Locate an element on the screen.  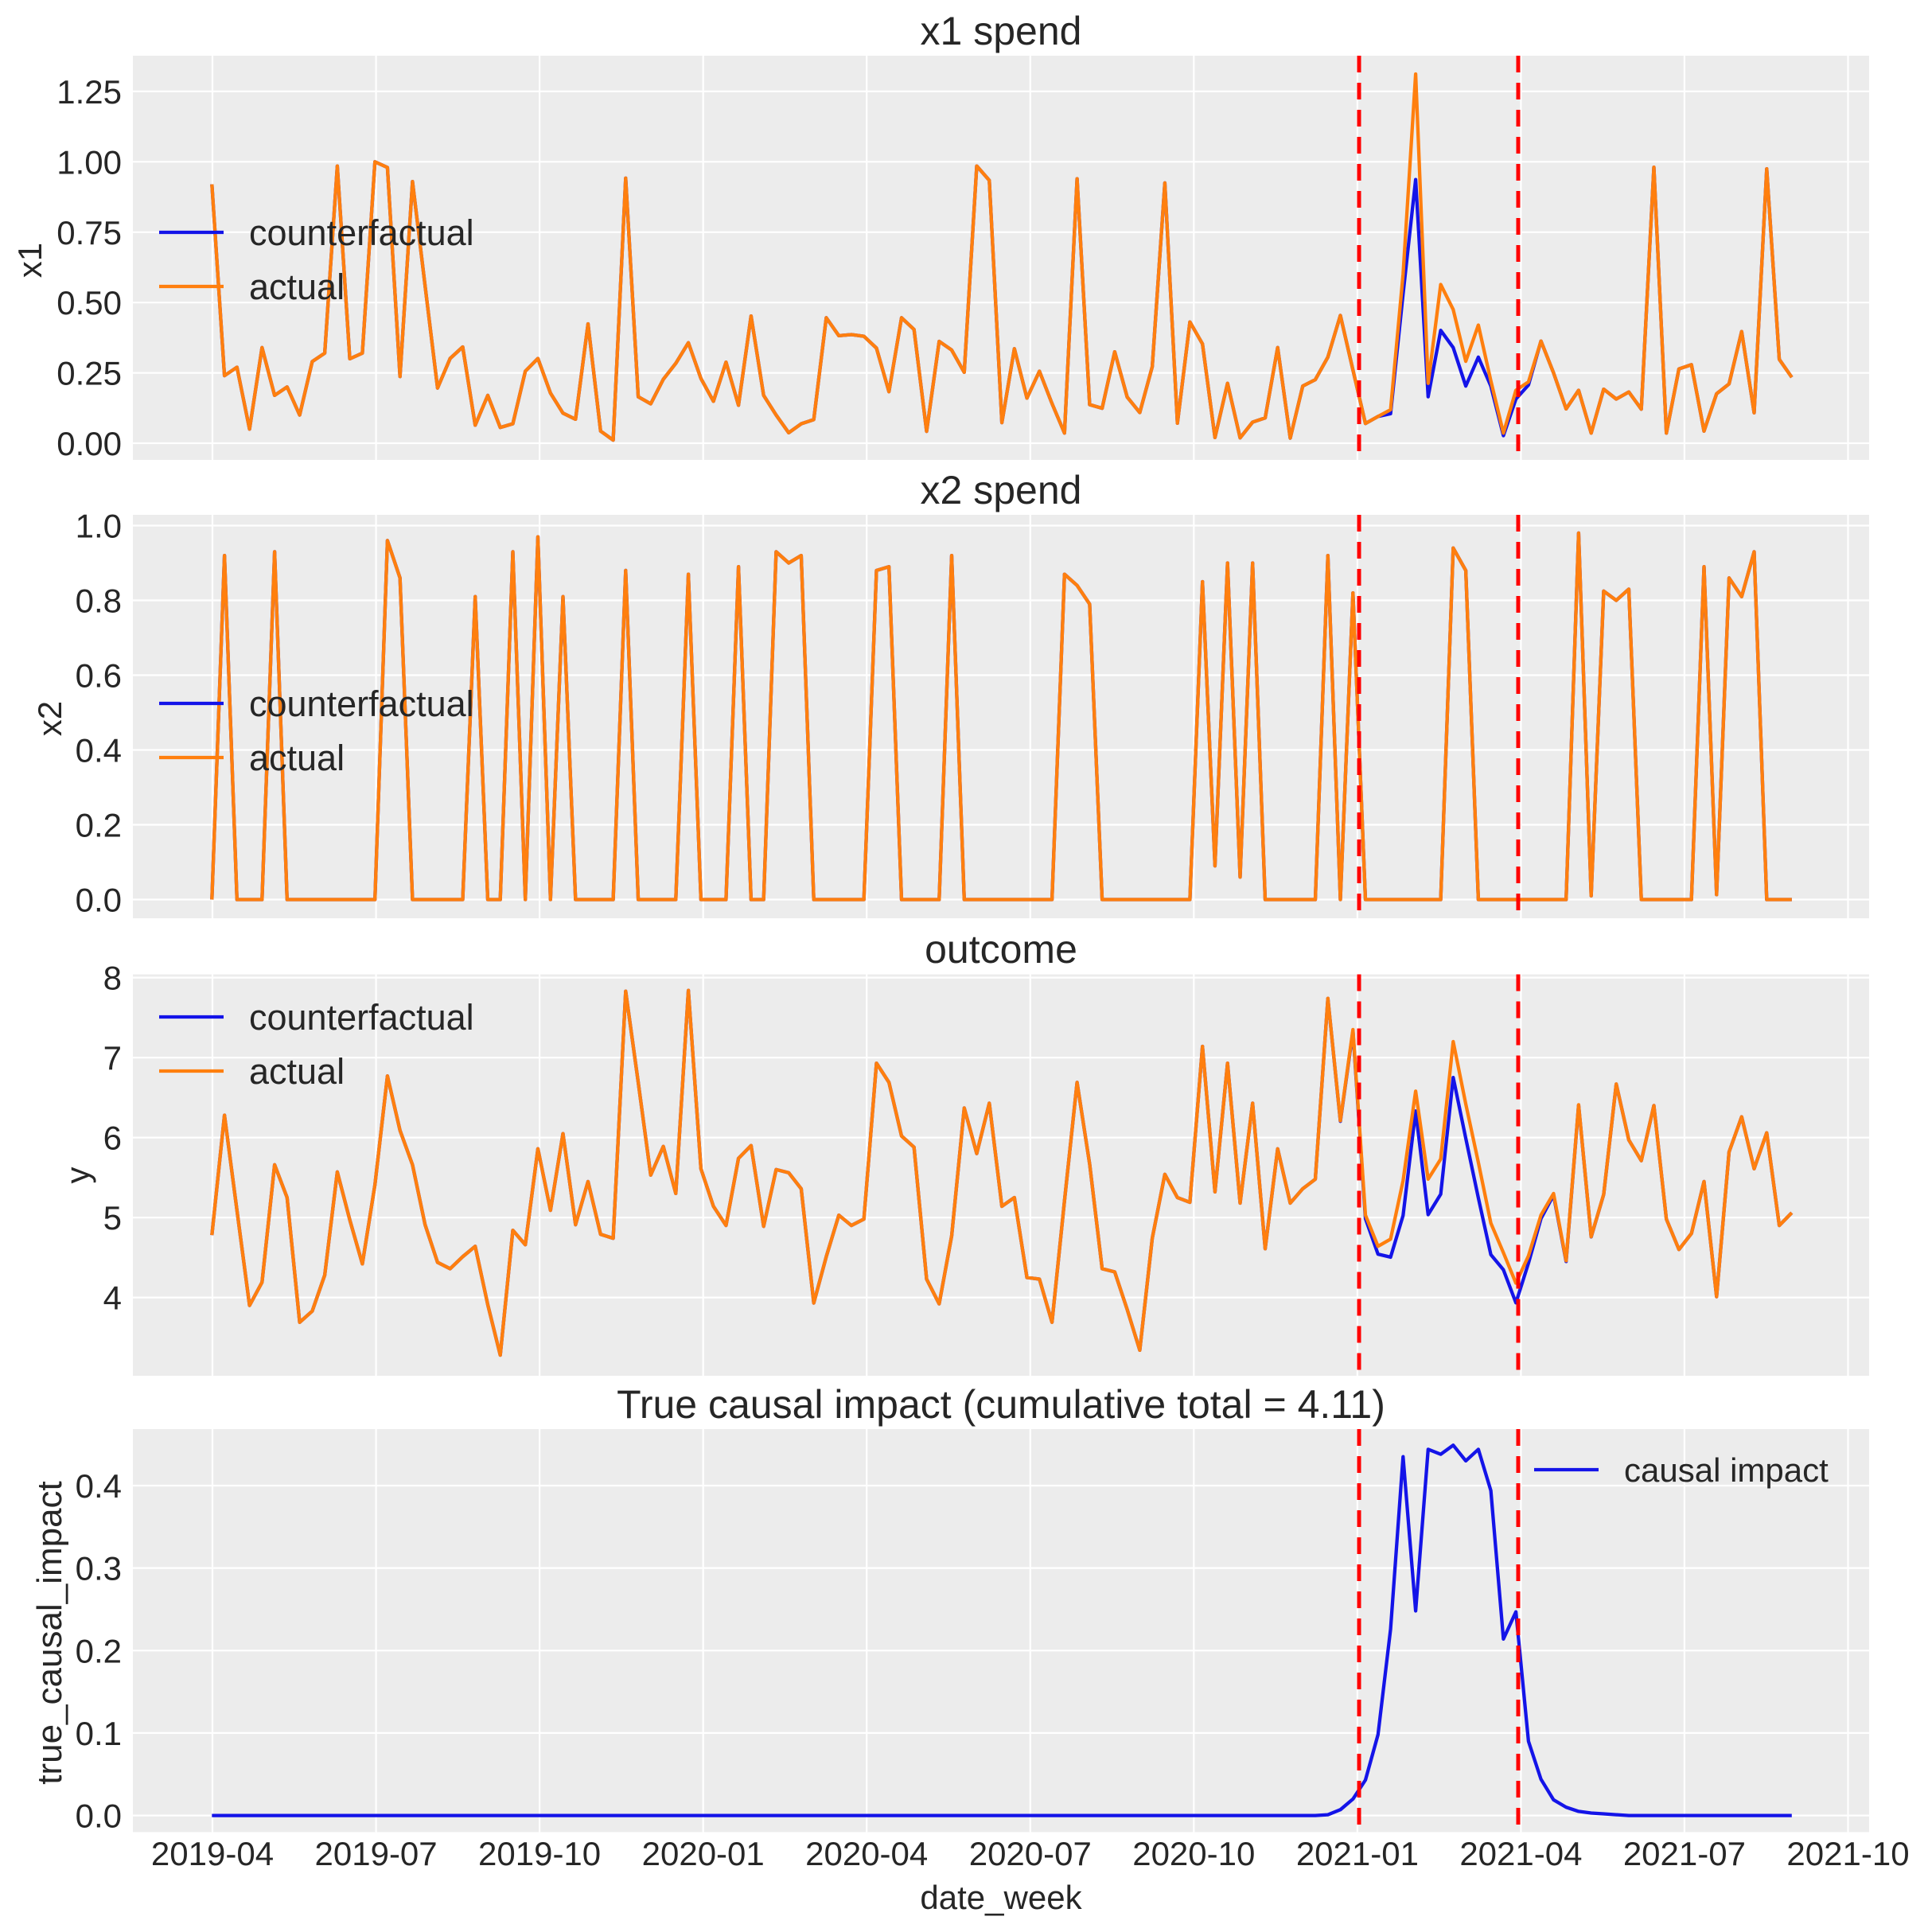
svg-text: 0.75 is located at coordinates (89, 233).